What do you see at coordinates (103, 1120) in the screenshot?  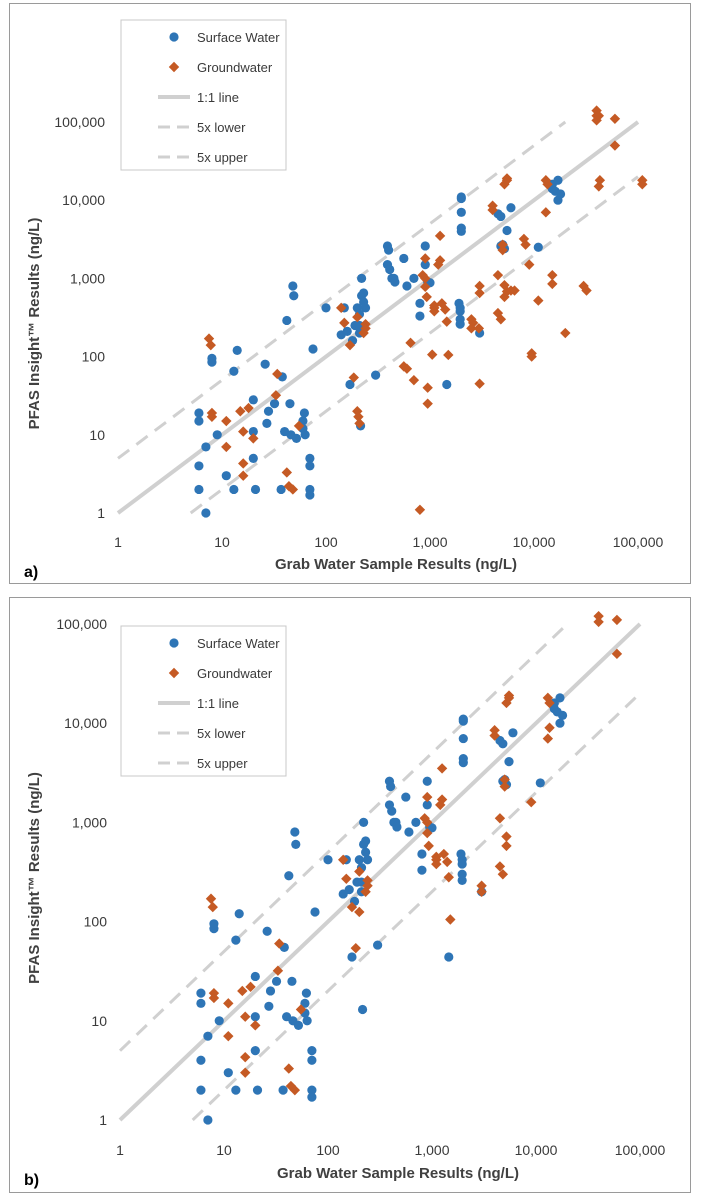 I see `y-tick-label: 1` at bounding box center [103, 1120].